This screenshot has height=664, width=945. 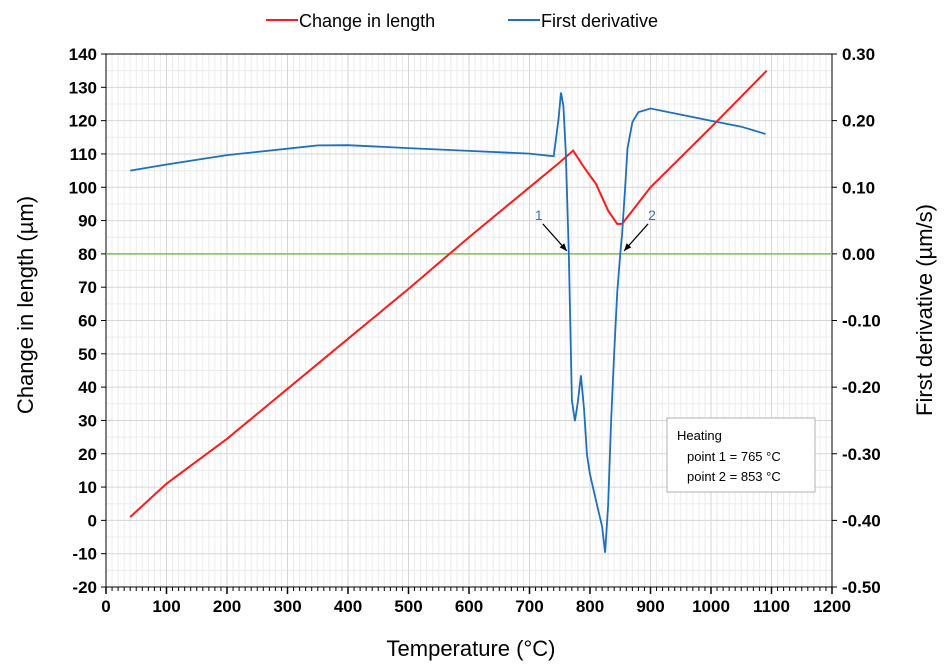 What do you see at coordinates (87, 354) in the screenshot?
I see `left-axis-tick-label: 50` at bounding box center [87, 354].